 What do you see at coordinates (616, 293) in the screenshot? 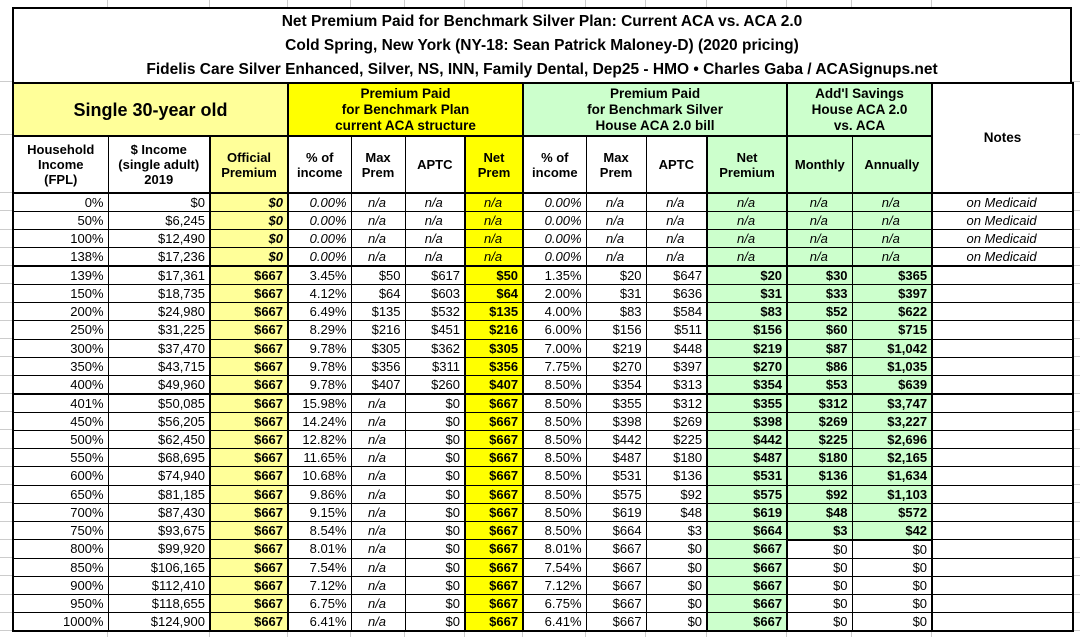
I see `cell-aca2-max-prem: $31` at bounding box center [616, 293].